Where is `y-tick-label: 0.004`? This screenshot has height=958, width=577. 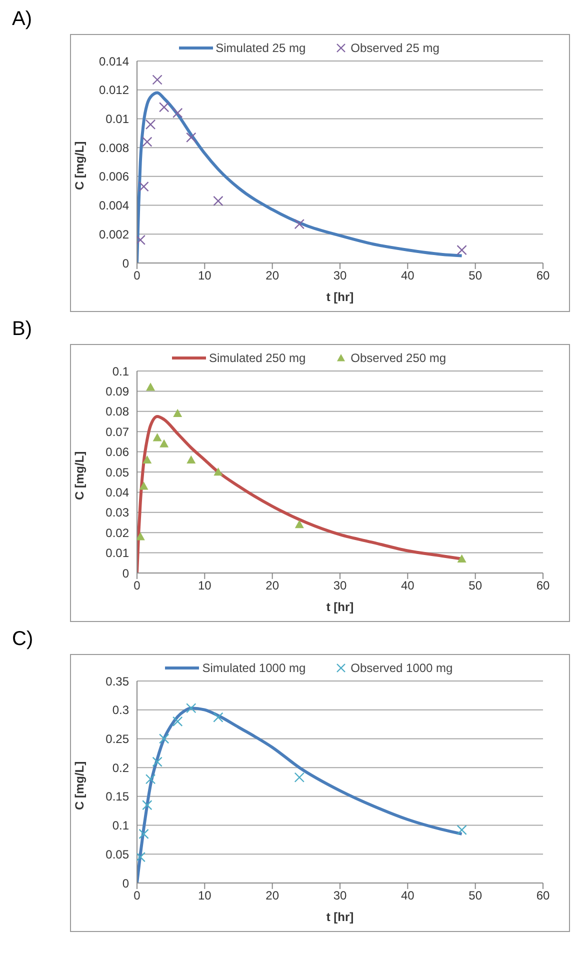
y-tick-label: 0.004 is located at coordinates (114, 205).